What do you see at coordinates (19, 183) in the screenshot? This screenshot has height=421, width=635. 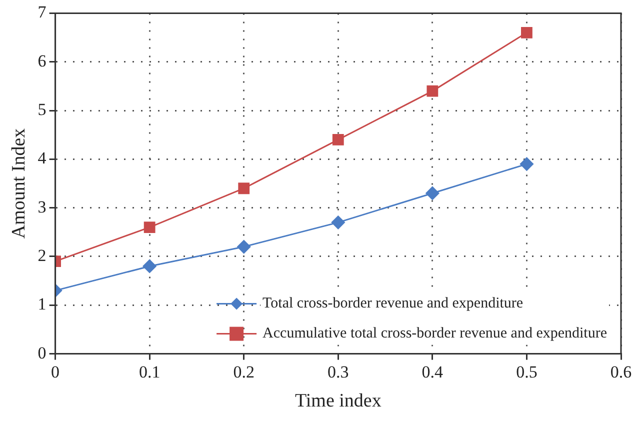 I see `y-axis-title: Amount Index` at bounding box center [19, 183].